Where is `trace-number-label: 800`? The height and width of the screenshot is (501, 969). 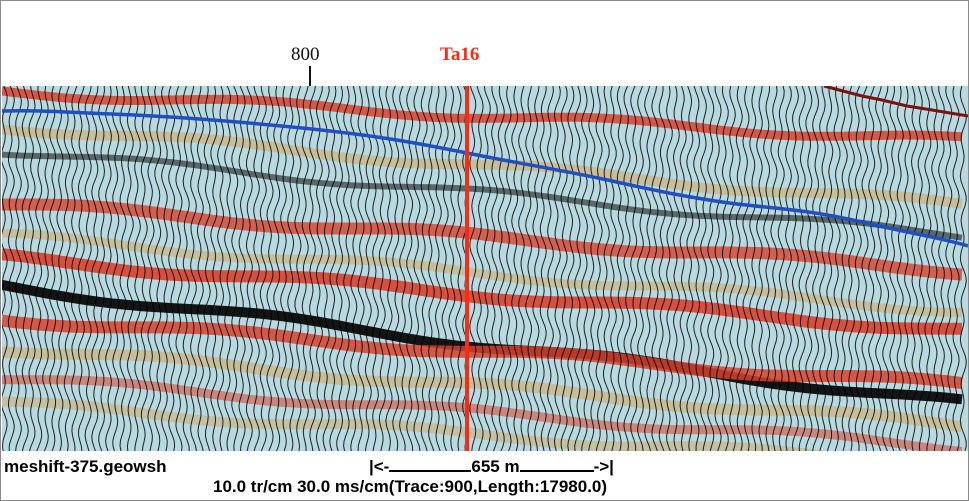 trace-number-label: 800 is located at coordinates (305, 54).